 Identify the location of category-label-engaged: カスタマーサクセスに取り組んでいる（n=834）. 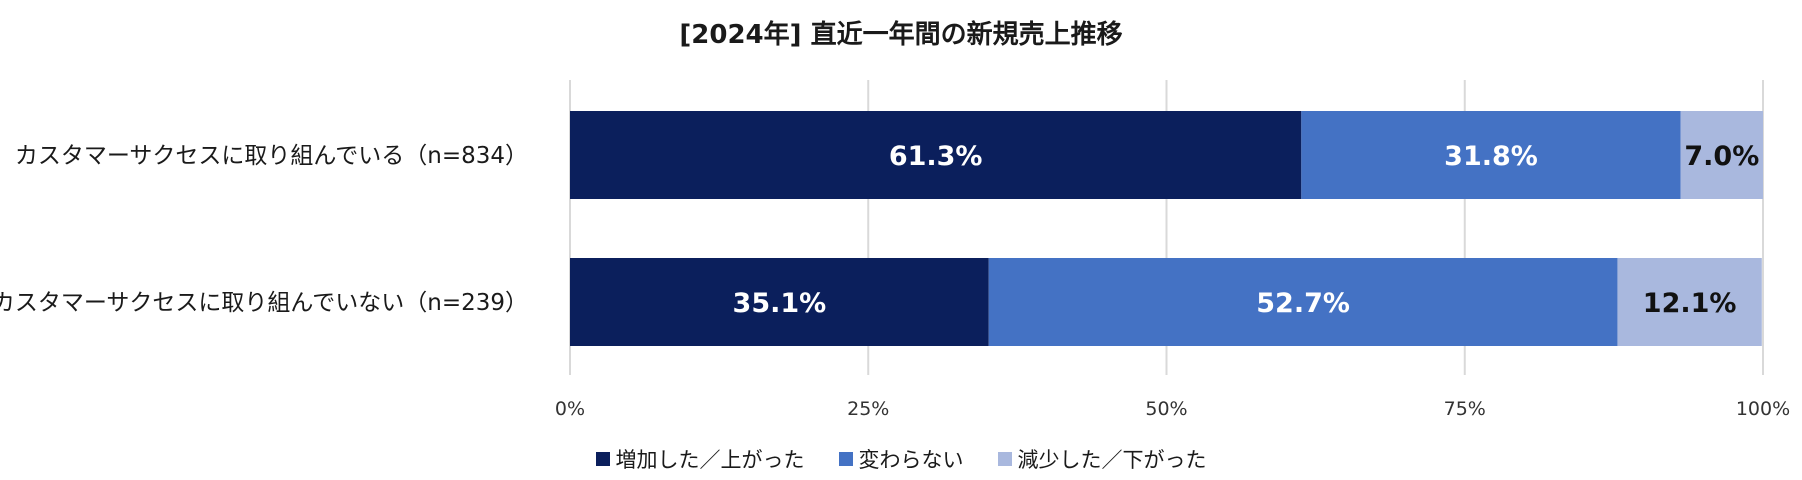
(271, 156).